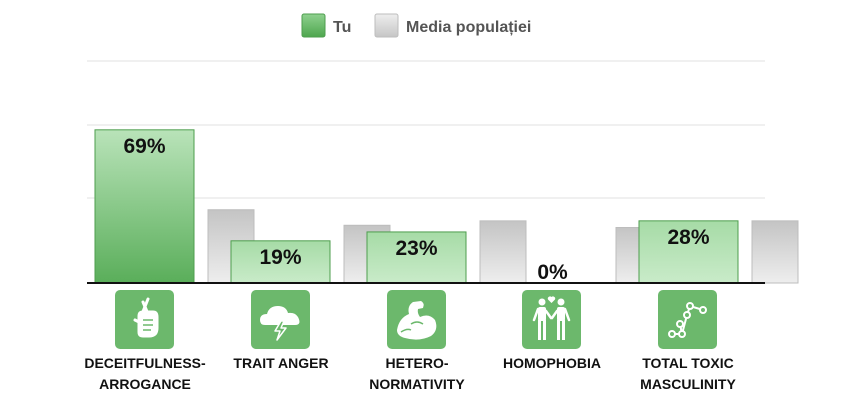 Image resolution: width=853 pixels, height=416 pixels. I want to click on category-label-deceitfulness: DECEITFULNESS- ARROGANCE, so click(145, 374).